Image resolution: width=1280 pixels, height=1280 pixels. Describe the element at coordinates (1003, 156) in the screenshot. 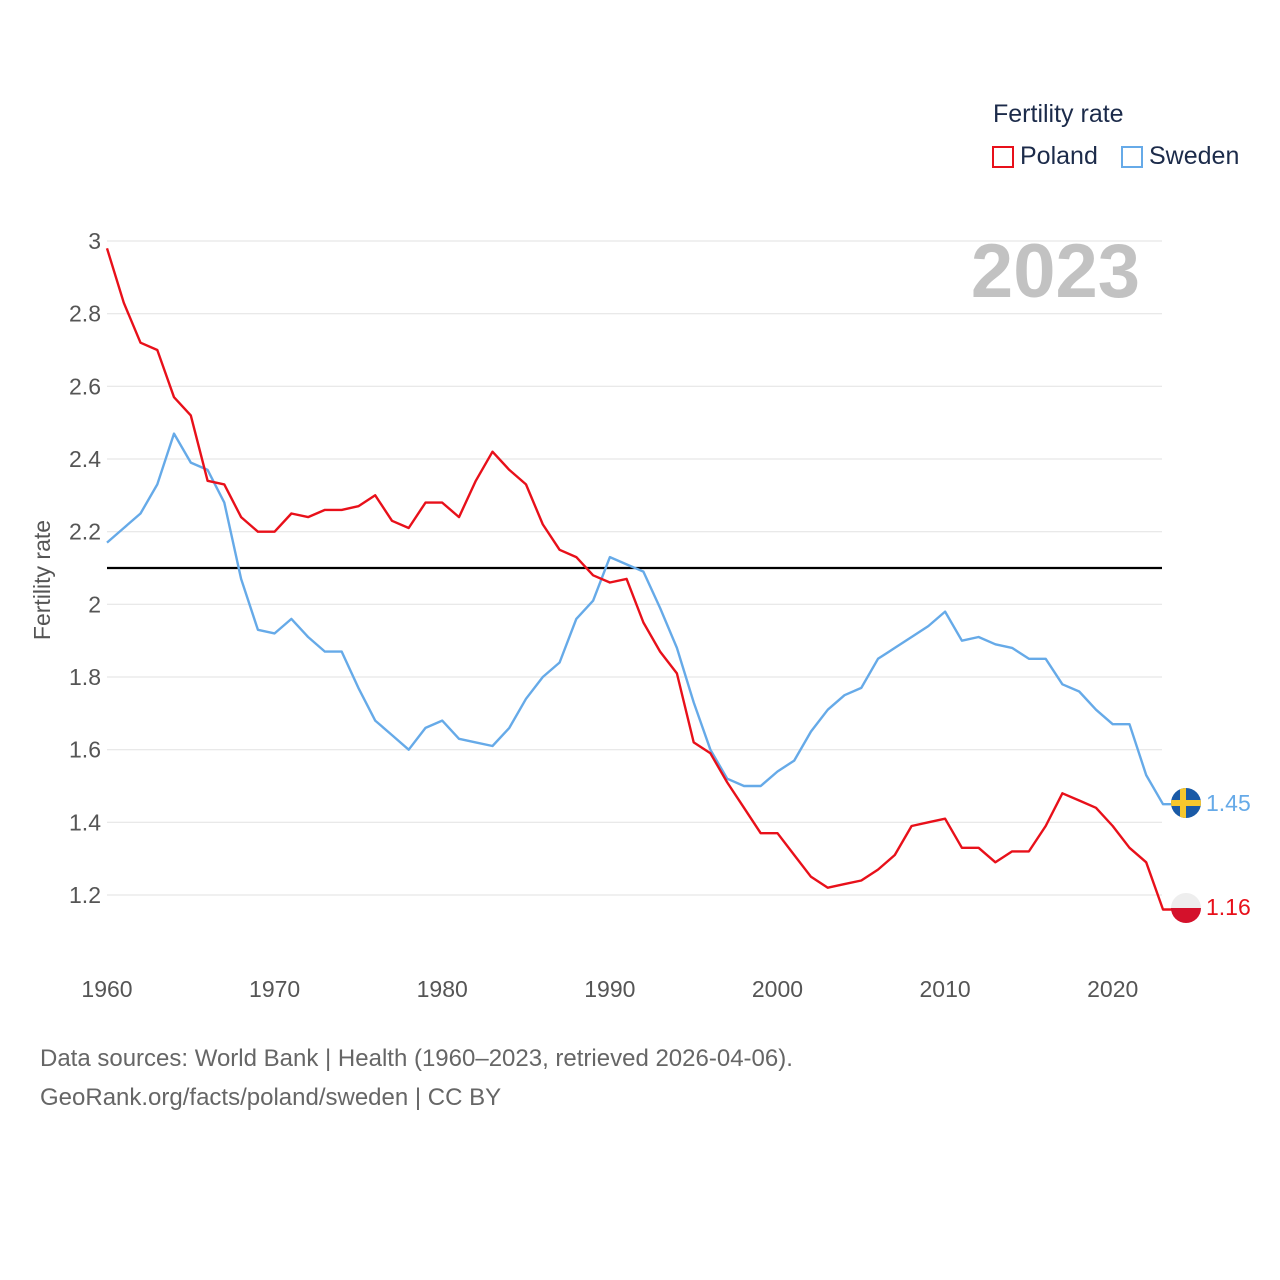

I see `legend-swatch-poland` at that location.